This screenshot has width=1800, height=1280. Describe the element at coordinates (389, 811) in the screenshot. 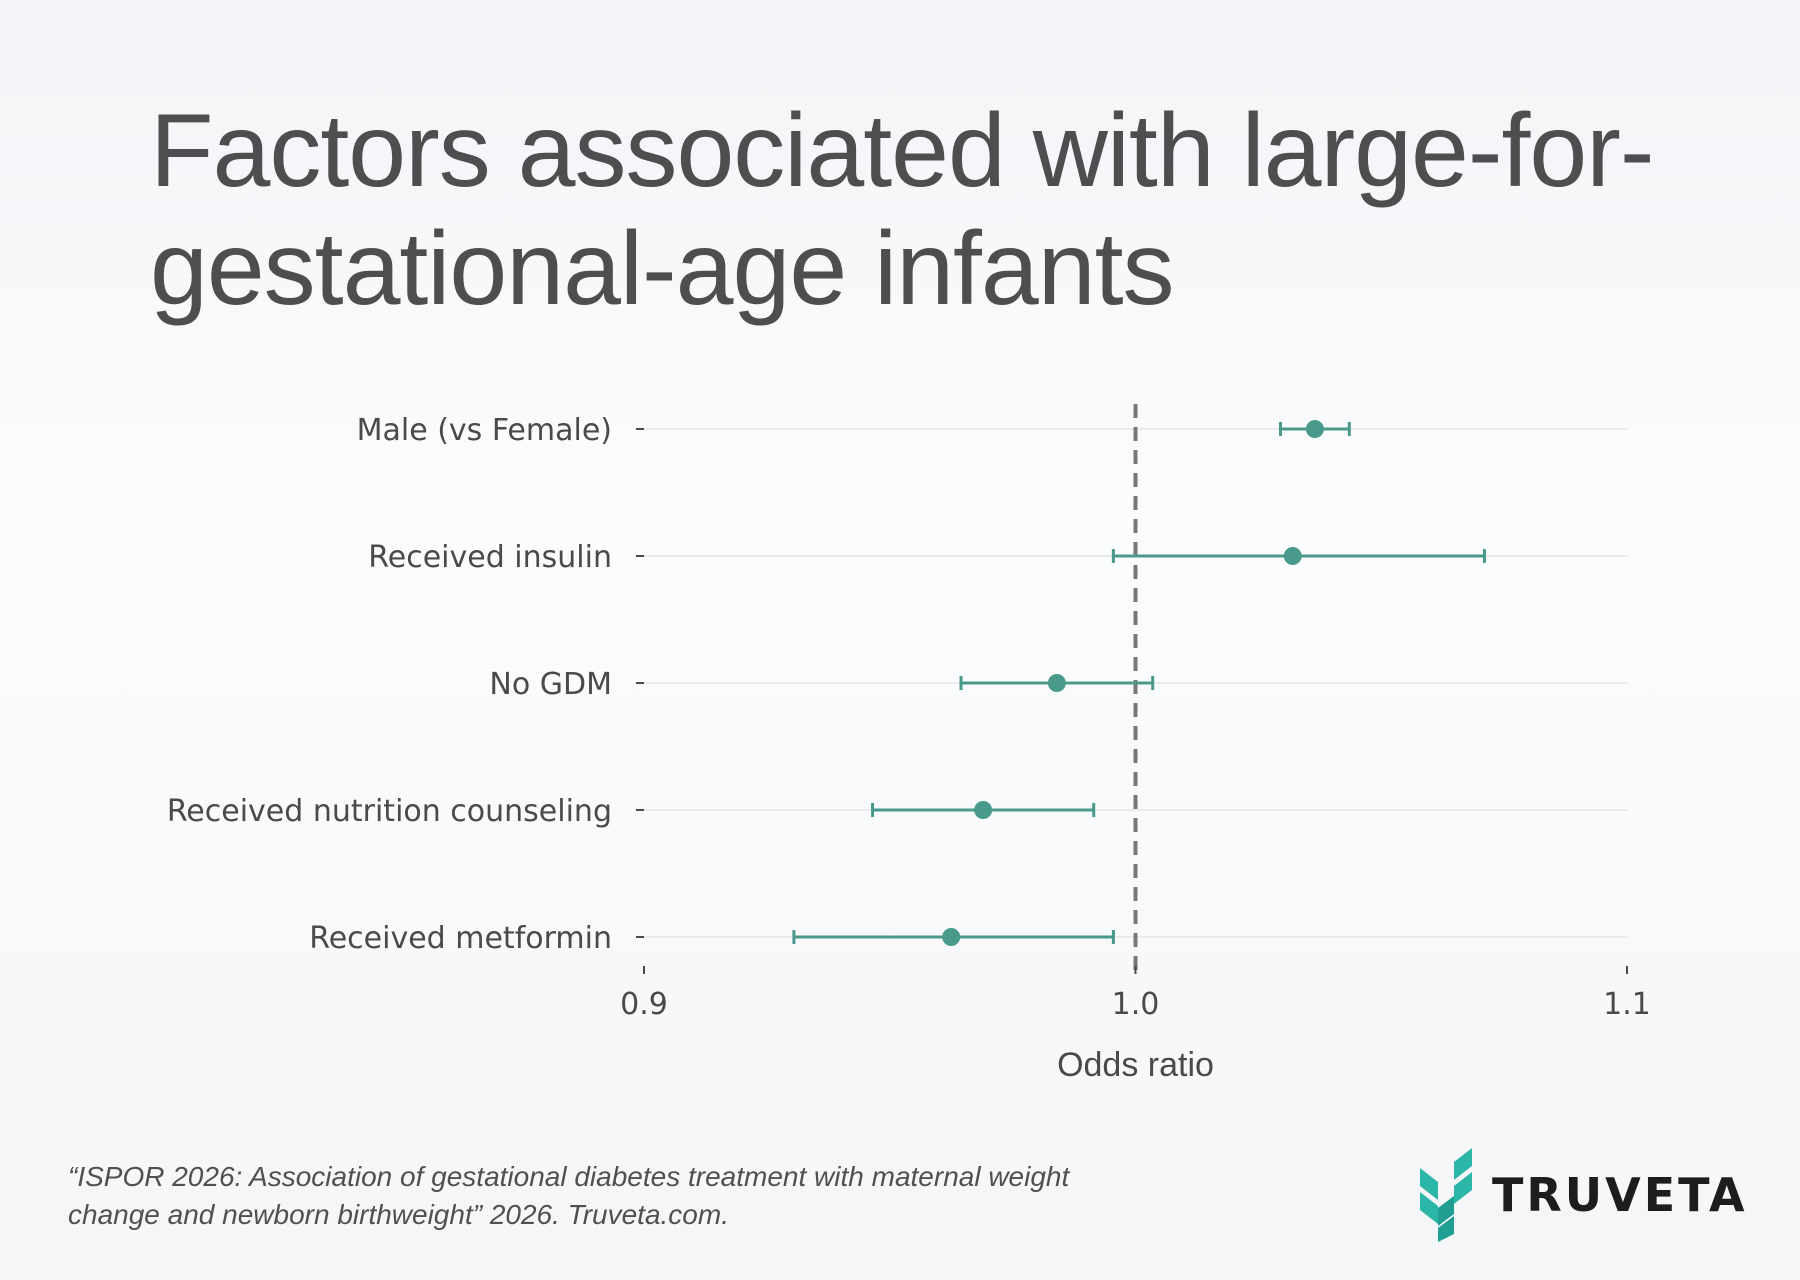

I see `category-label: Received nutrition counseling` at that location.